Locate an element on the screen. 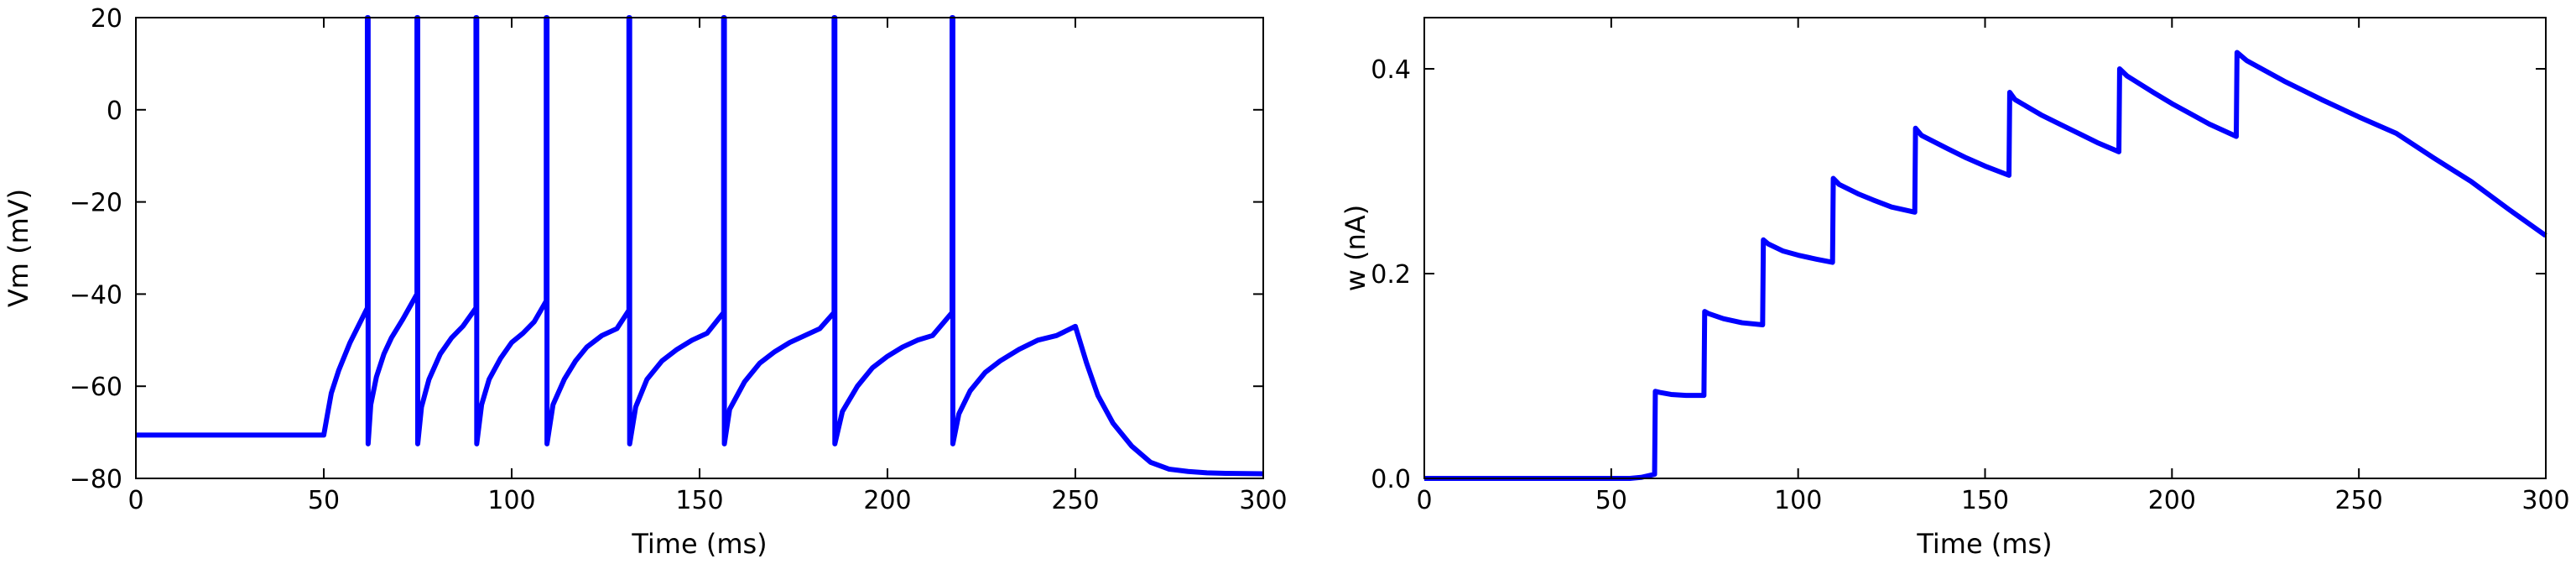  vm-x-tick-label: 100 is located at coordinates (511, 500).